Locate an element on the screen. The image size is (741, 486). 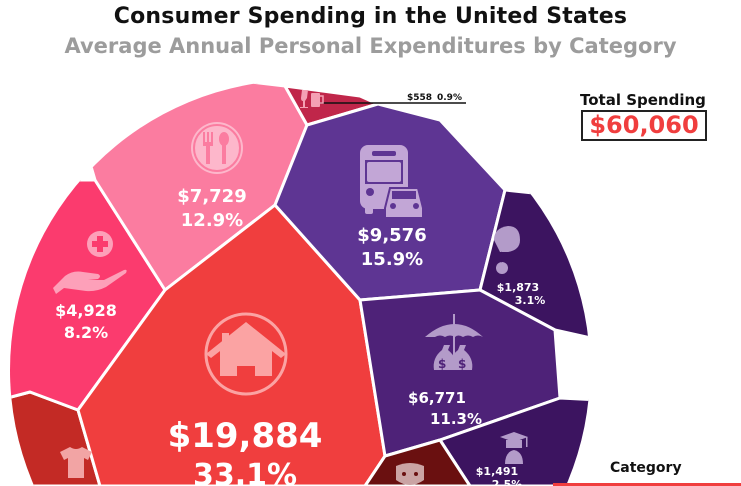
total-spending-label: Total Spending is located at coordinates (643, 100).